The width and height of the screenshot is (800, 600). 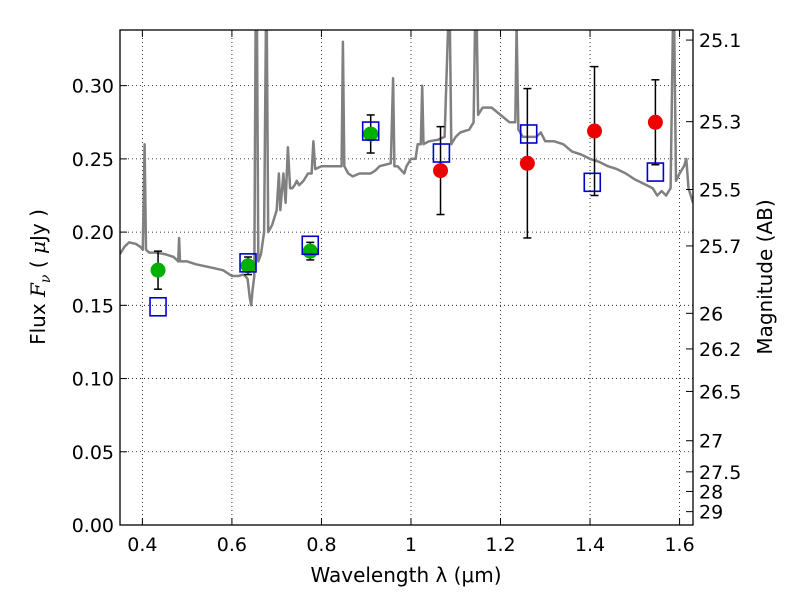 What do you see at coordinates (720, 191) in the screenshot?
I see `right-tick-label: 25.5` at bounding box center [720, 191].